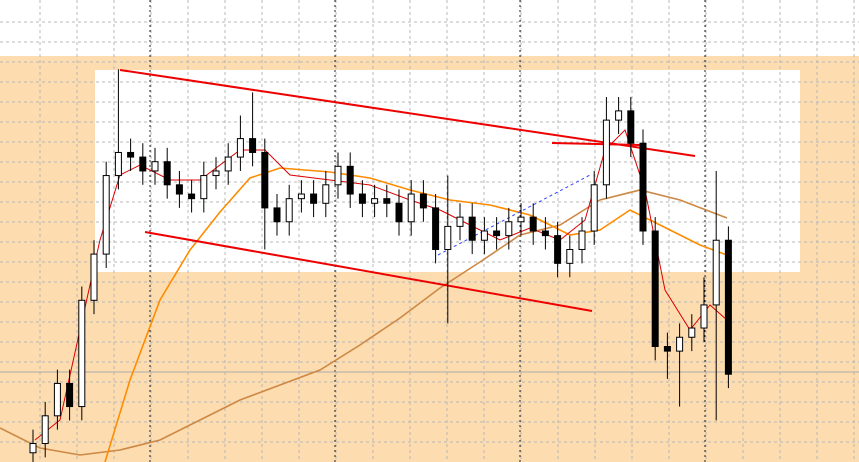 The image size is (859, 462). I want to click on projection, so click(514, 215).